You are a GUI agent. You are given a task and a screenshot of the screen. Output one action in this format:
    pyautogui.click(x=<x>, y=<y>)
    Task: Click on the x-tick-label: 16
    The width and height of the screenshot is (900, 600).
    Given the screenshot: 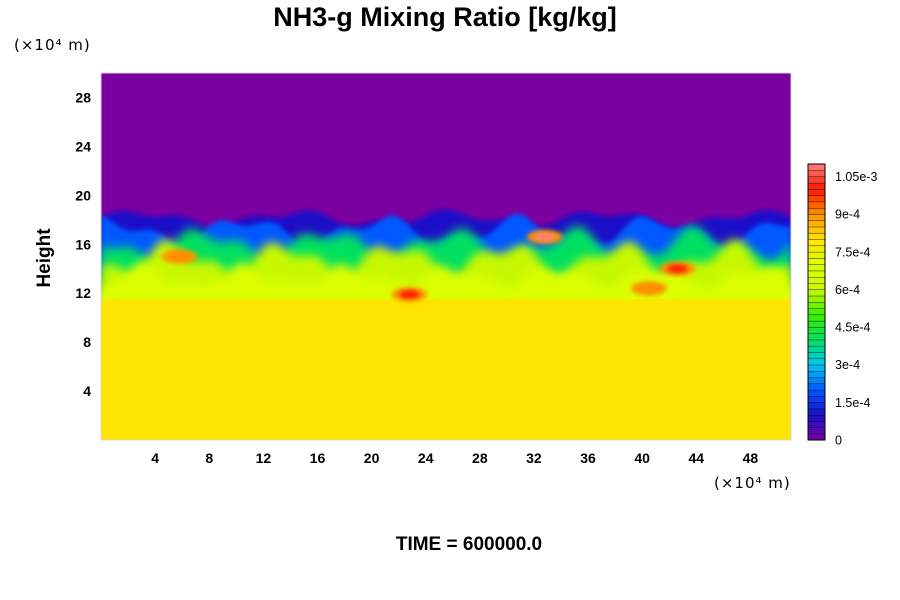 What is the action you would take?
    pyautogui.click(x=318, y=458)
    